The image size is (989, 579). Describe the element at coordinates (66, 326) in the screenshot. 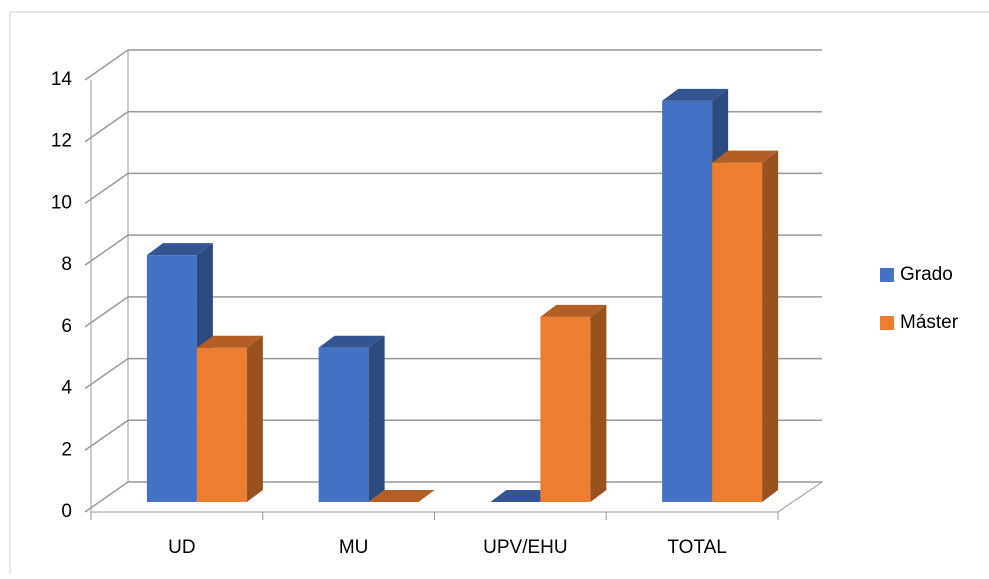

I see `y-tick-label: 6` at that location.